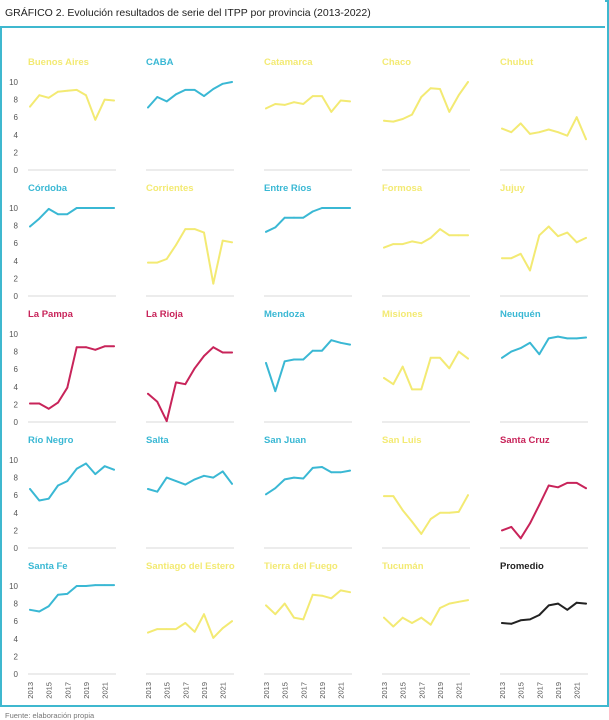 The width and height of the screenshot is (609, 720). I want to click on chart-panel: Salta, so click(190, 492).